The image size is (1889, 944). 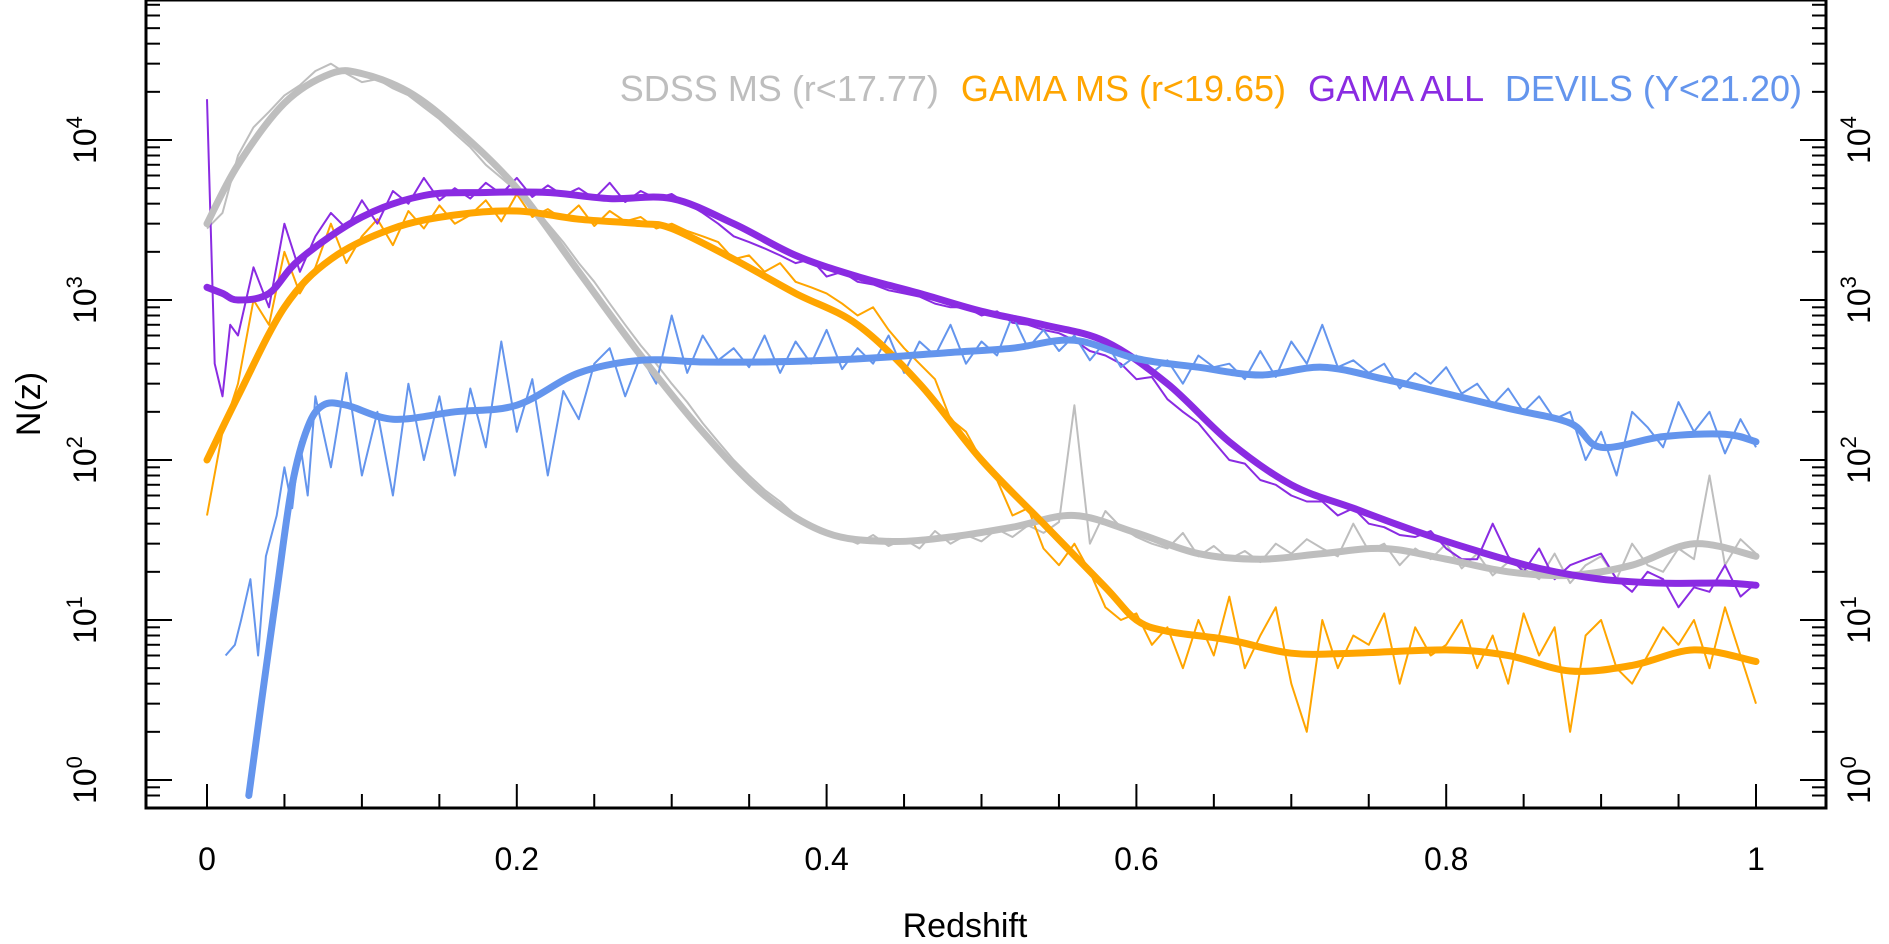 What do you see at coordinates (1653, 88) in the screenshot?
I see `legend-entry-3: DEVILS (Y<21.20)` at bounding box center [1653, 88].